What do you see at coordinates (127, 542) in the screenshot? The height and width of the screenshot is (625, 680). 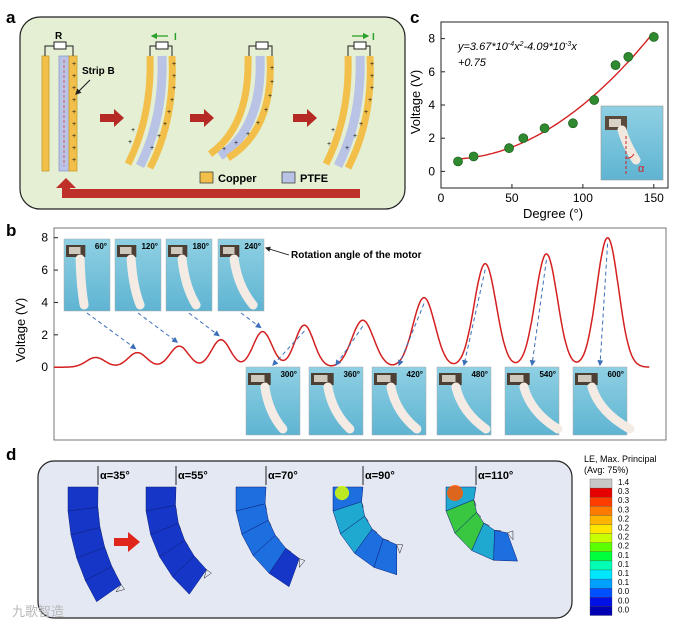 I see `sim-arrow` at bounding box center [127, 542].